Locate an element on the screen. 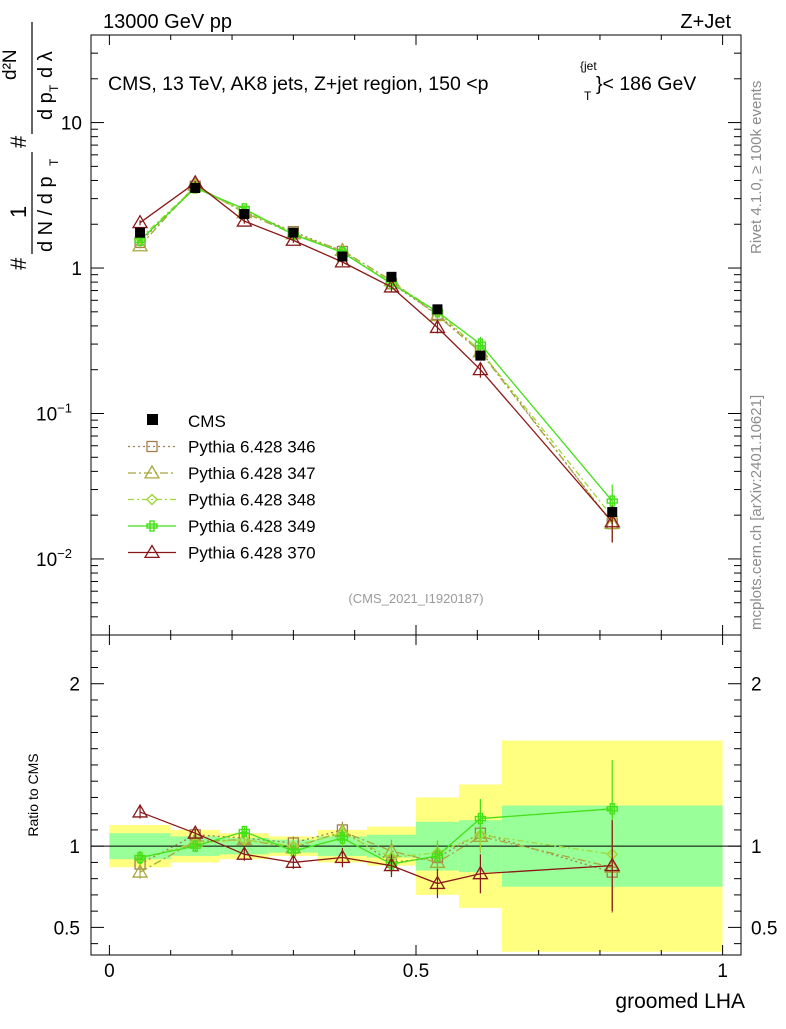 This screenshot has height=1029, width=786. title-superscript: {jet is located at coordinates (588, 66).